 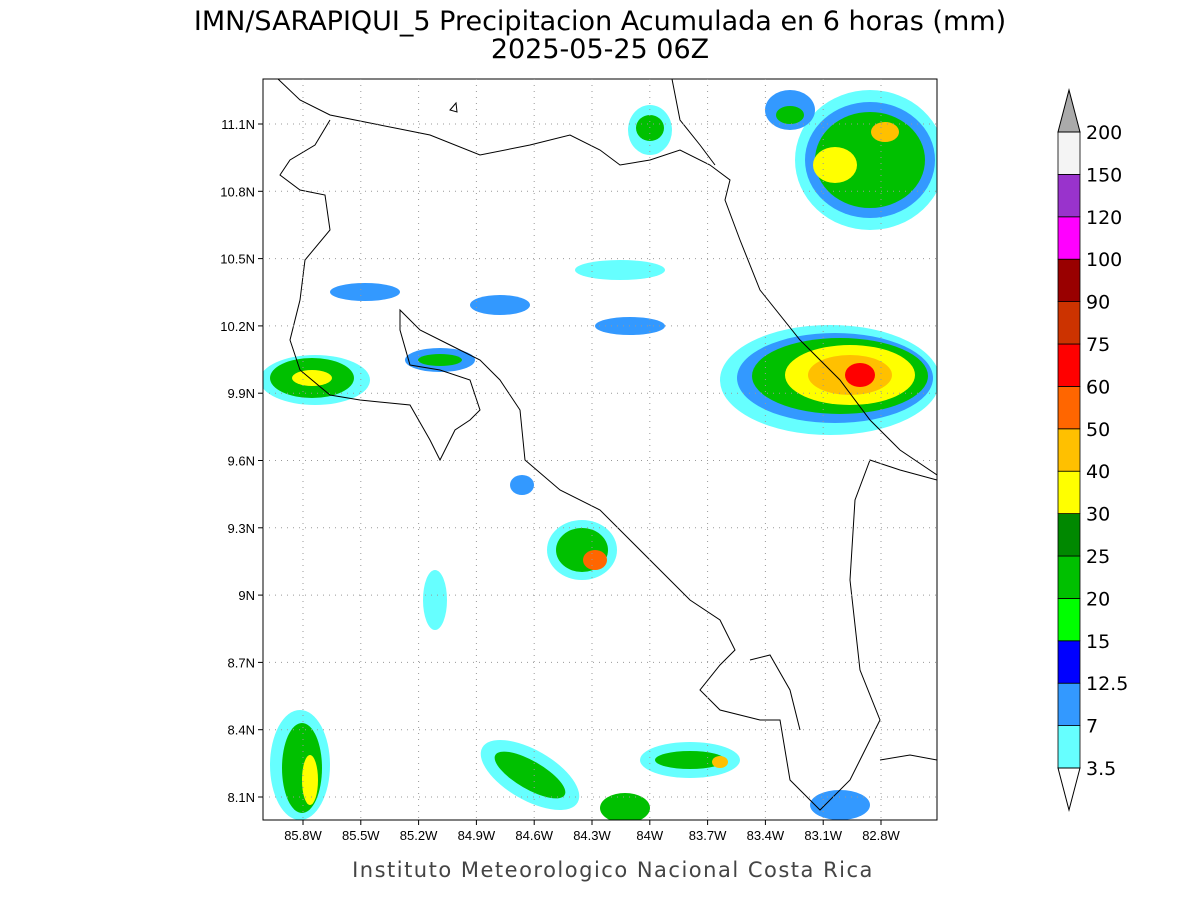 I want to click on lat-label: 9.6N, so click(x=241, y=461).